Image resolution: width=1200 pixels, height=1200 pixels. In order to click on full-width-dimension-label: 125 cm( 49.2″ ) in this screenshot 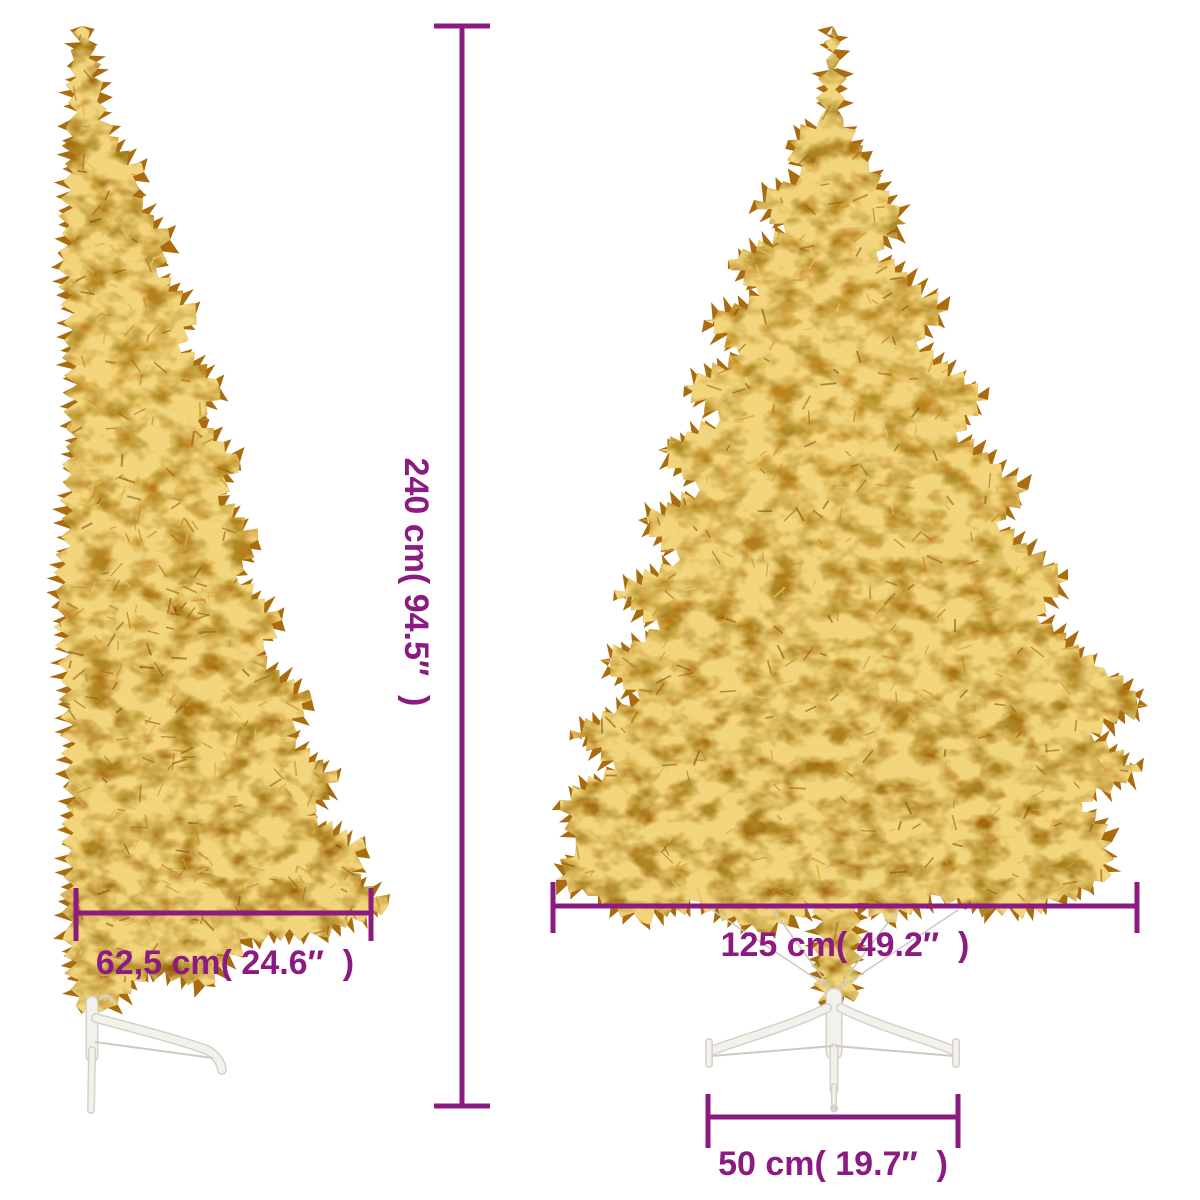, I will do `click(845, 945)`.